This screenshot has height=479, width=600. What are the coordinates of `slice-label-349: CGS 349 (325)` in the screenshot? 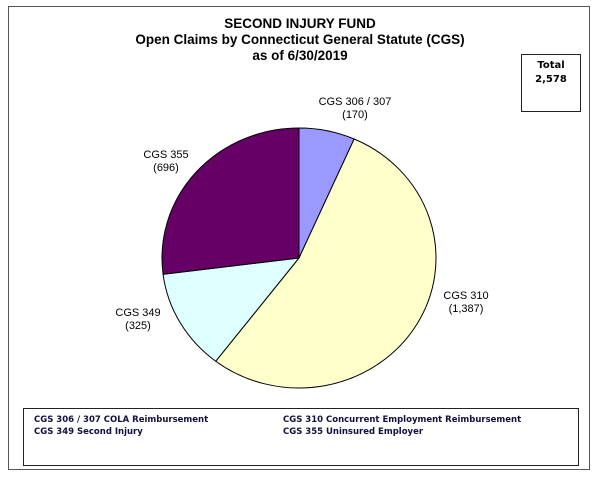 It's located at (138, 319).